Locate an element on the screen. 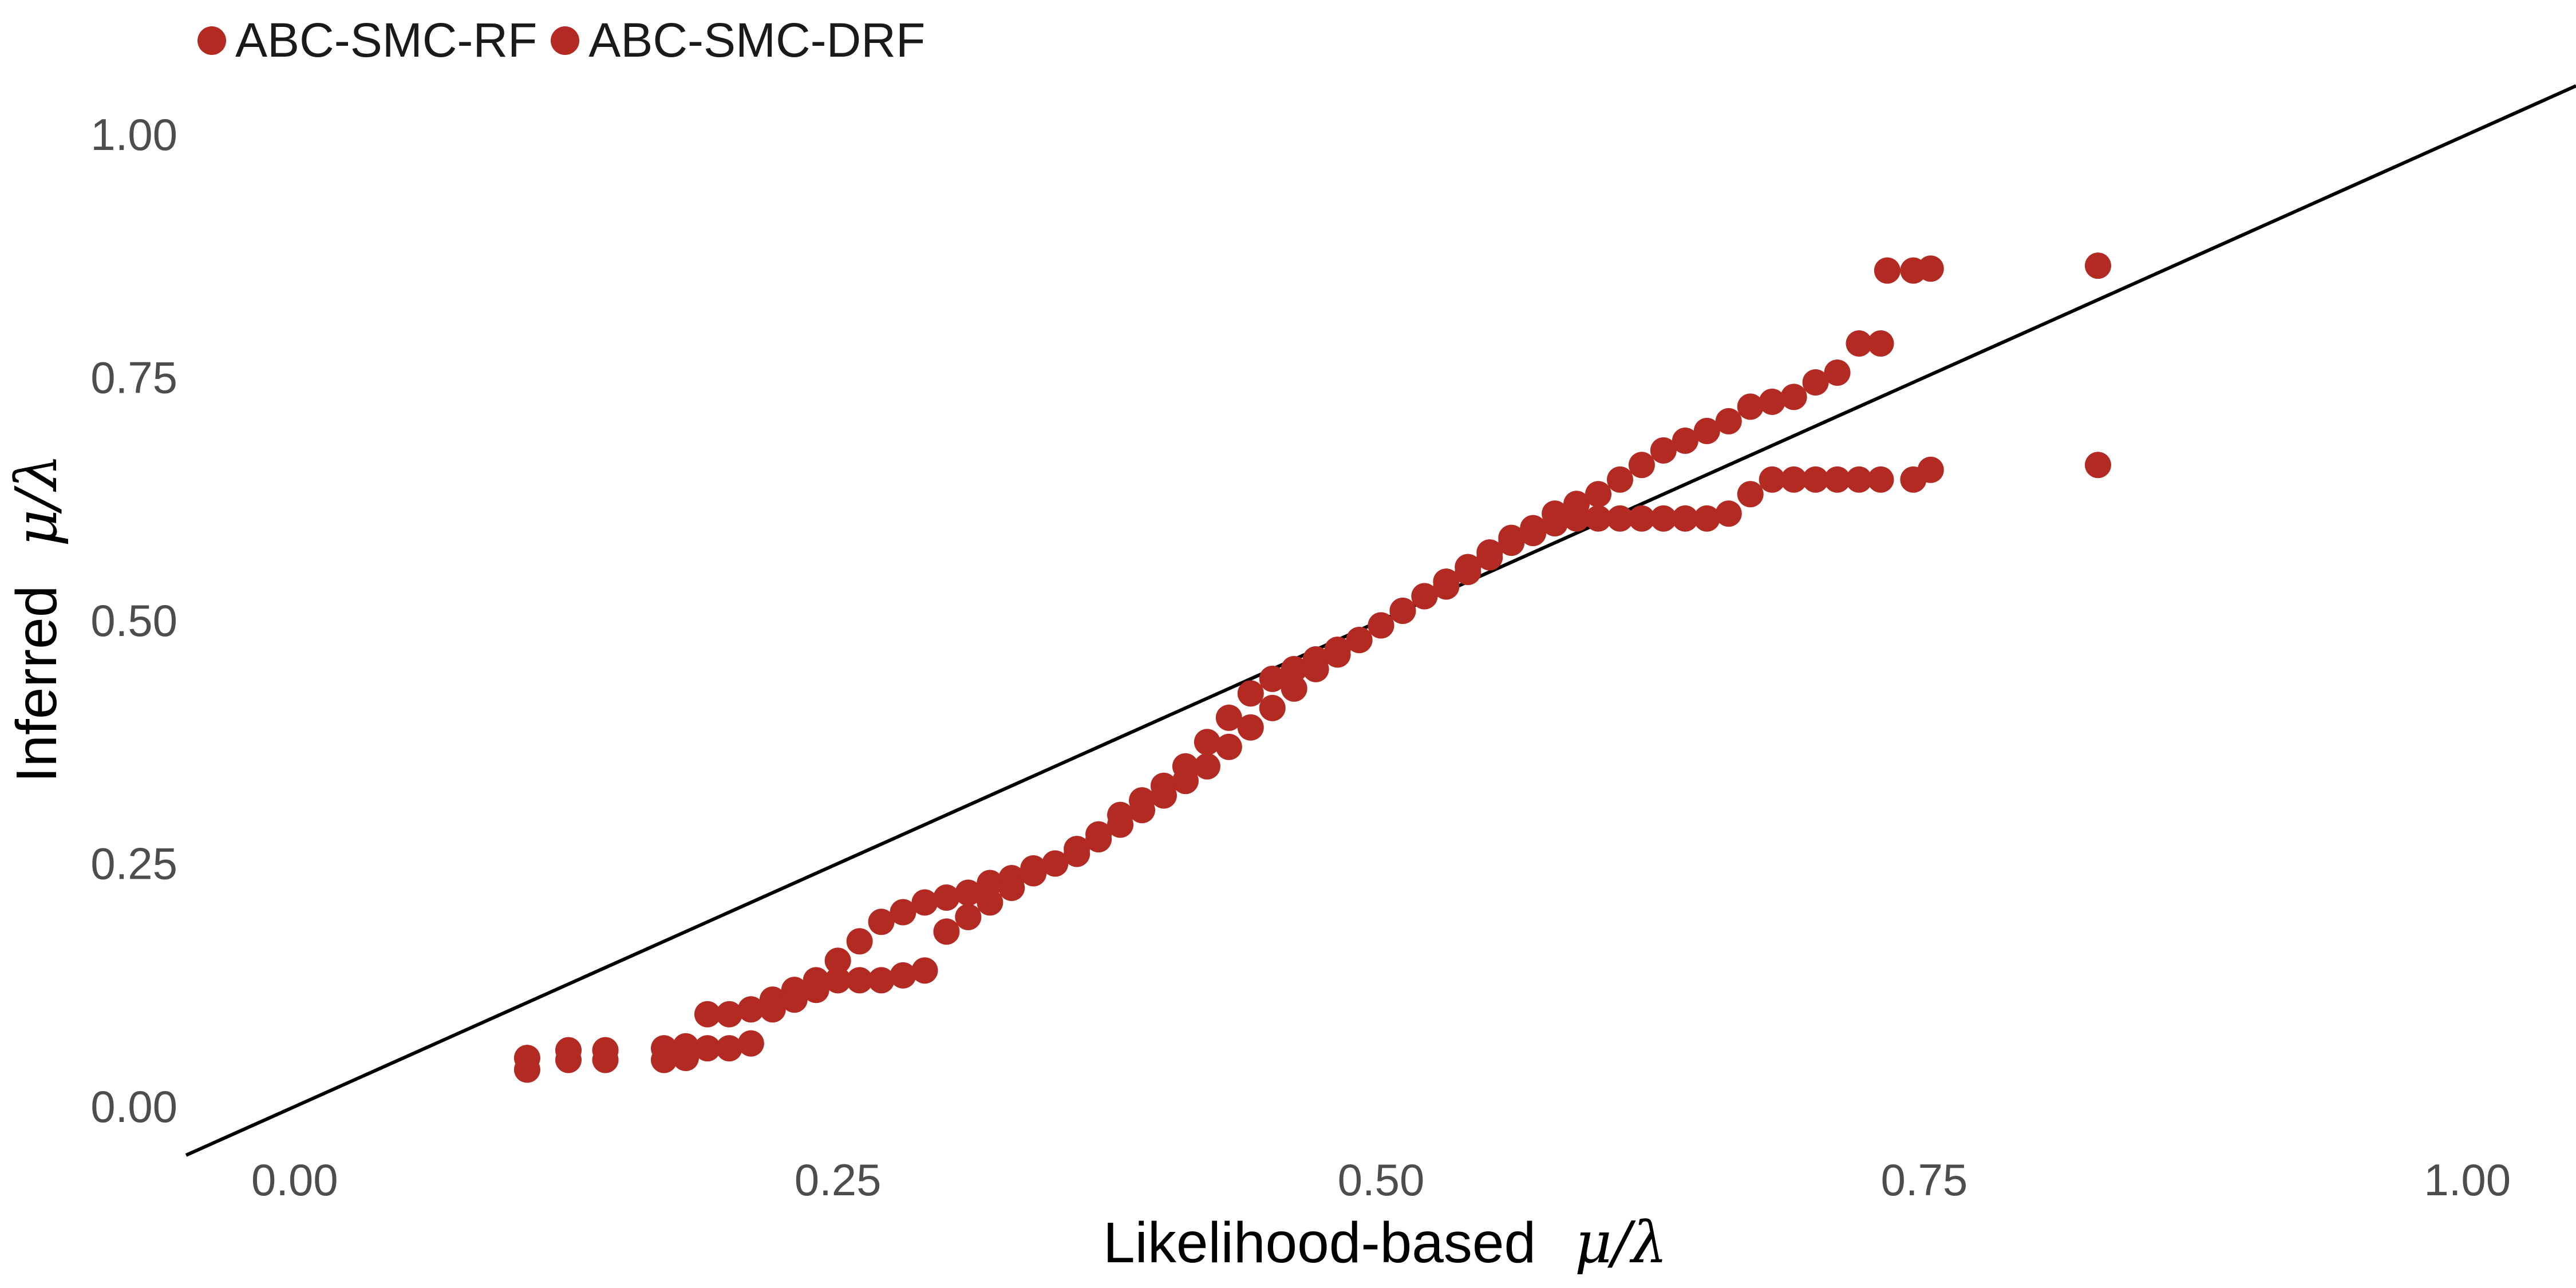  legend: ABC-SMC-RF ABC-SMC-DRF is located at coordinates (568, 40).